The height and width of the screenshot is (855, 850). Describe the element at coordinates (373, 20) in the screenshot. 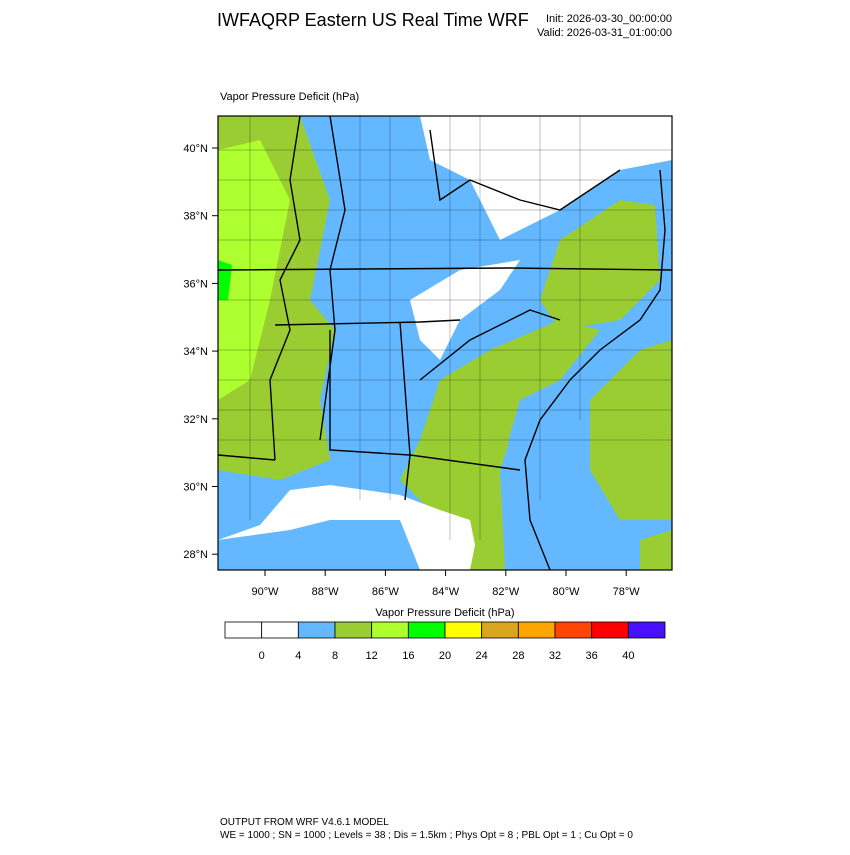

I see `title: IWFAQRP Eastern US Real Time WRF` at that location.